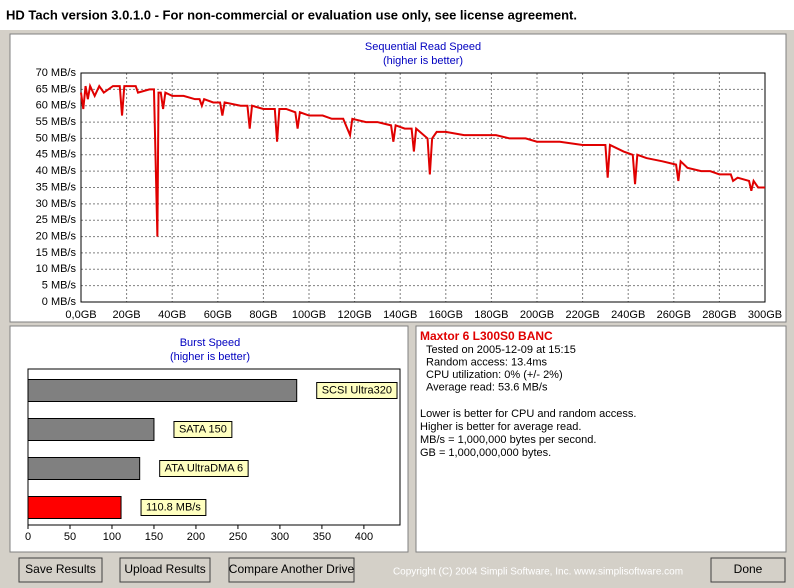 The width and height of the screenshot is (794, 588). What do you see at coordinates (719, 315) in the screenshot?
I see `x-tick-label: 280GB` at bounding box center [719, 315].